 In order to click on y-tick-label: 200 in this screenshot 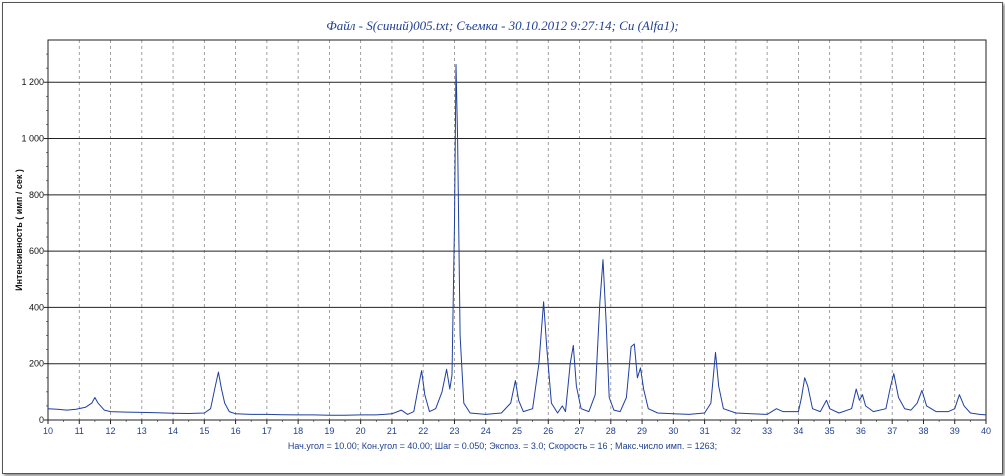, I will do `click(36, 364)`.